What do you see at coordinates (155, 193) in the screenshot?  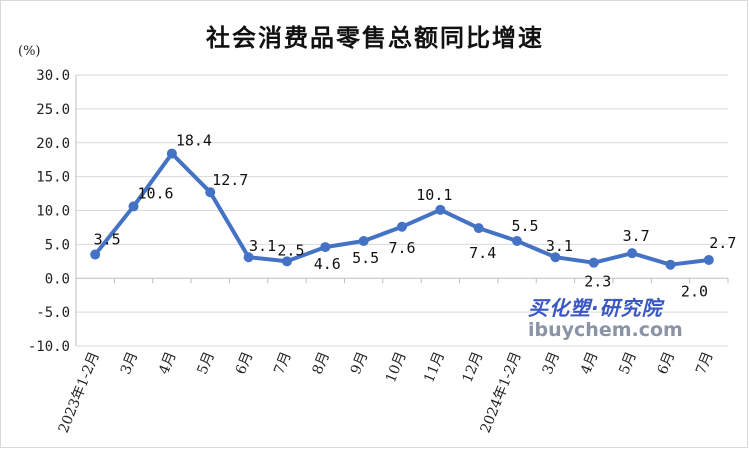 I see `data-label: 10.6` at bounding box center [155, 193].